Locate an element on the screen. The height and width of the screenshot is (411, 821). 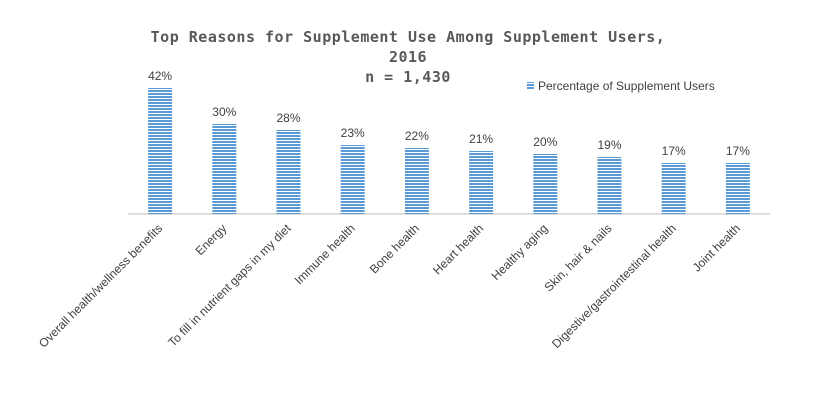
legend-label: Percentage of Supplement Users is located at coordinates (626, 86).